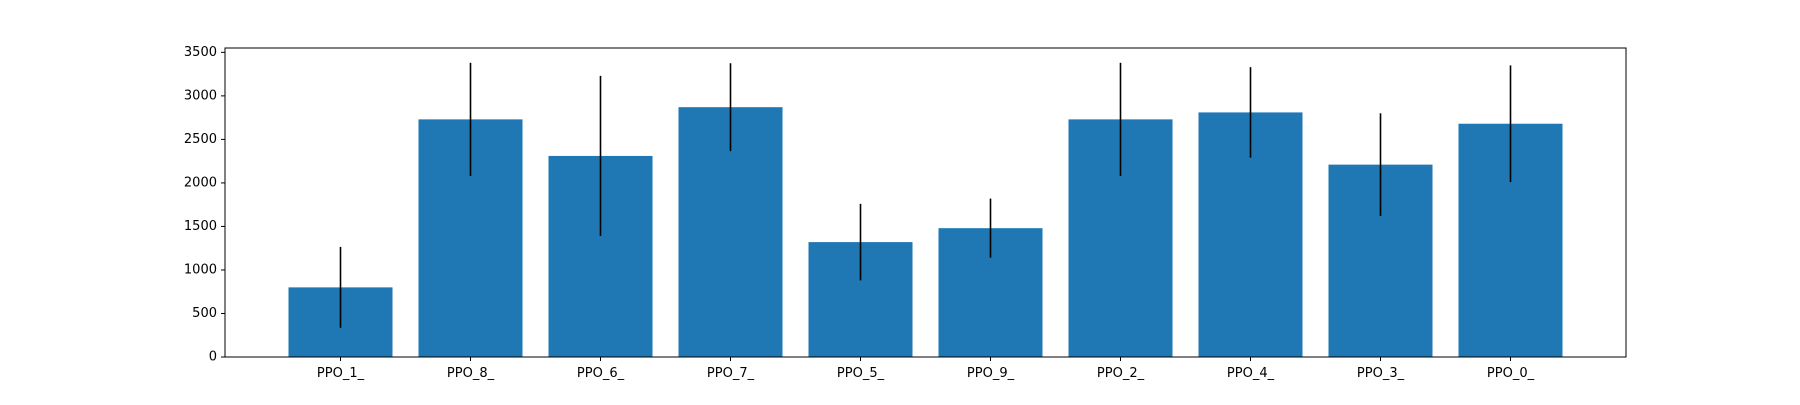 The width and height of the screenshot is (1800, 405). What do you see at coordinates (1251, 373) in the screenshot?
I see `x-tick-label: PPO_4_` at bounding box center [1251, 373].